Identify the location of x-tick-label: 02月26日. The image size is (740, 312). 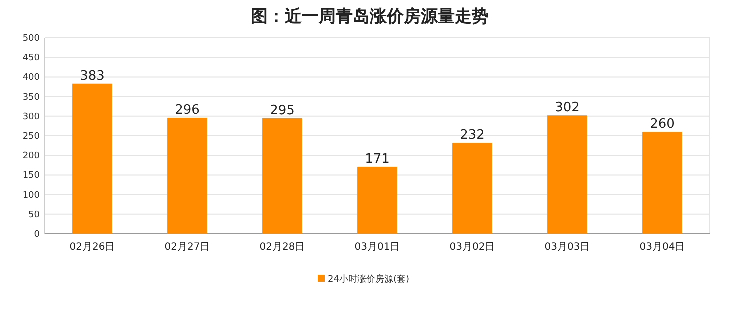
(93, 247).